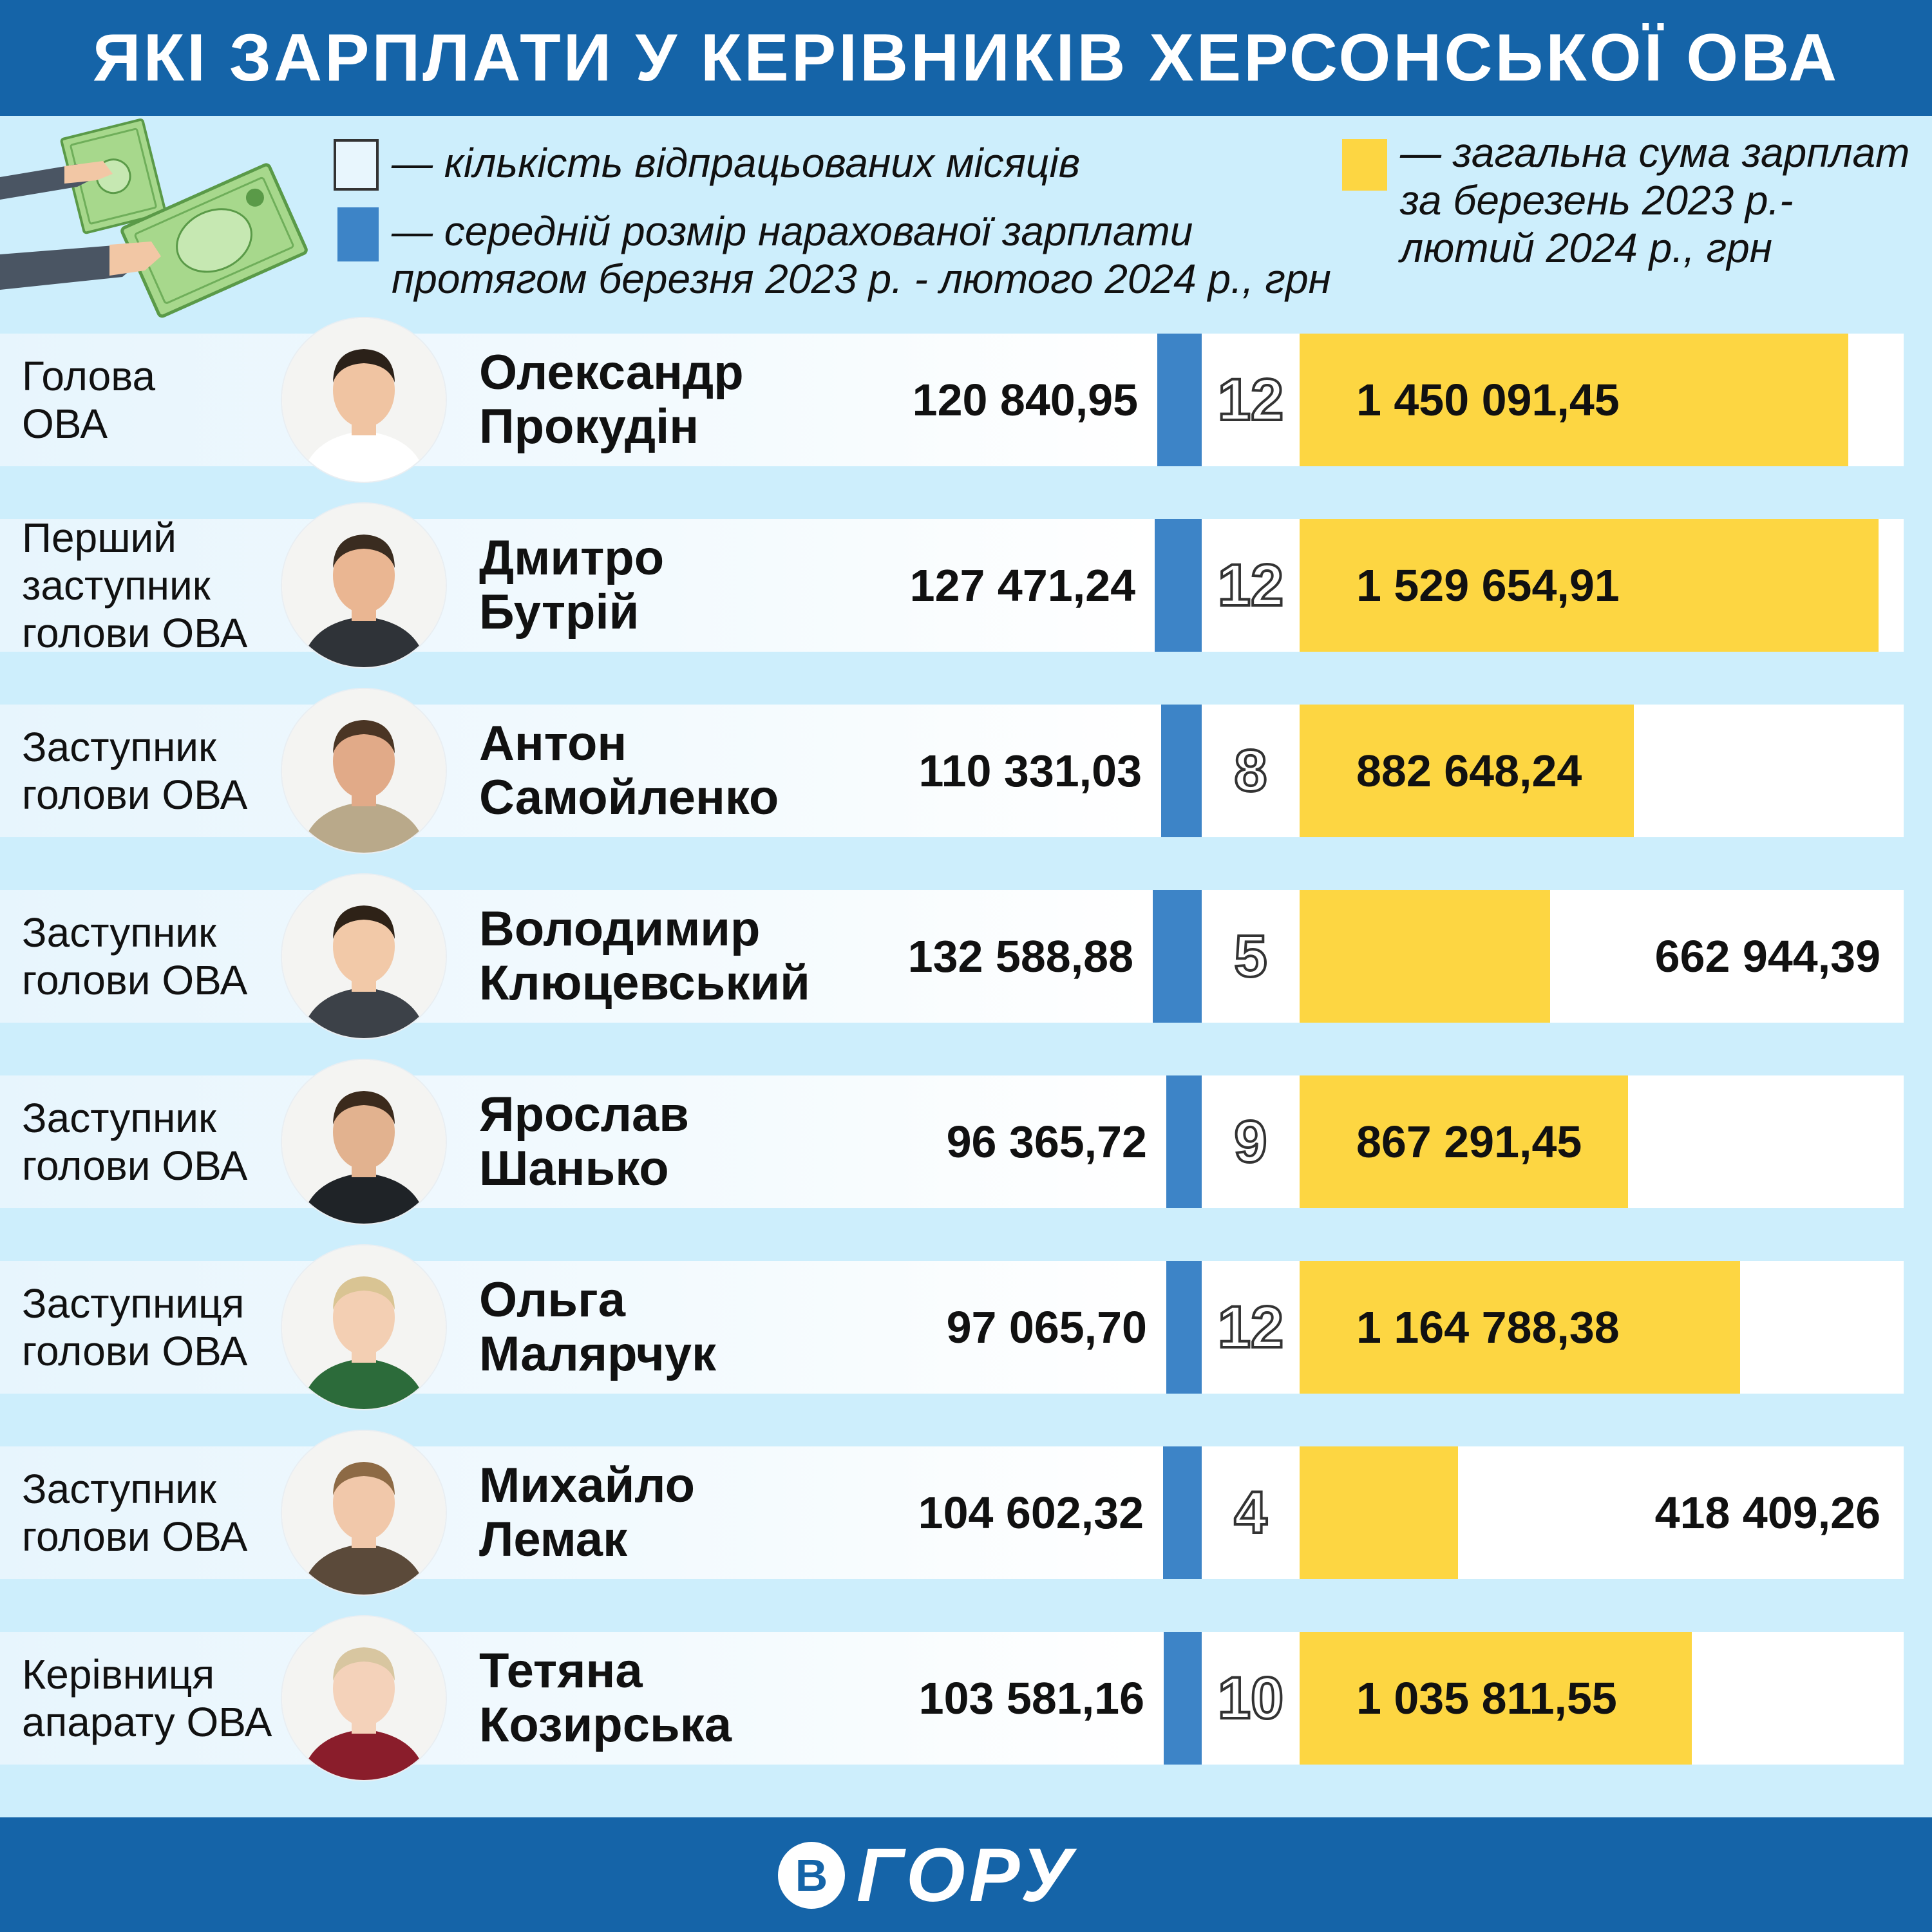 Image resolution: width=1932 pixels, height=1932 pixels. Describe the element at coordinates (598, 1327) in the screenshot. I see `person-name: Ольга Малярчук` at that location.